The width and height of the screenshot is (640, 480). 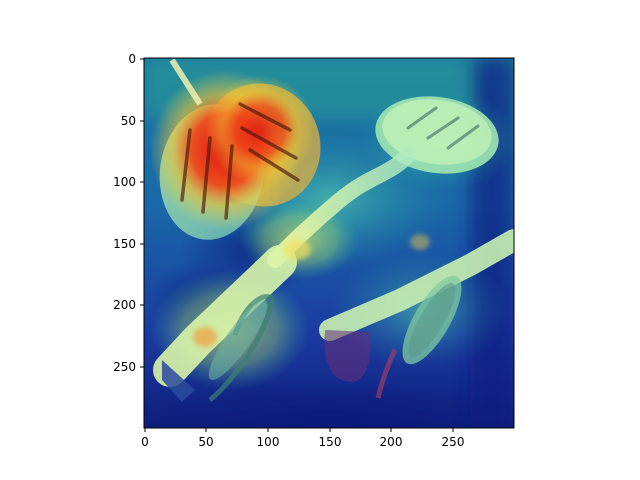 What do you see at coordinates (145, 442) in the screenshot?
I see `x-tick-label: 0` at bounding box center [145, 442].